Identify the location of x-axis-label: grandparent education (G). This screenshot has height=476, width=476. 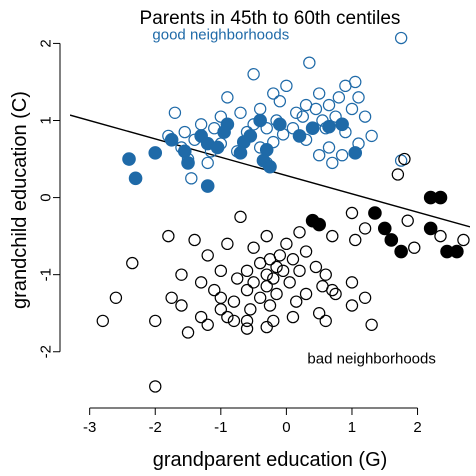
(270, 460).